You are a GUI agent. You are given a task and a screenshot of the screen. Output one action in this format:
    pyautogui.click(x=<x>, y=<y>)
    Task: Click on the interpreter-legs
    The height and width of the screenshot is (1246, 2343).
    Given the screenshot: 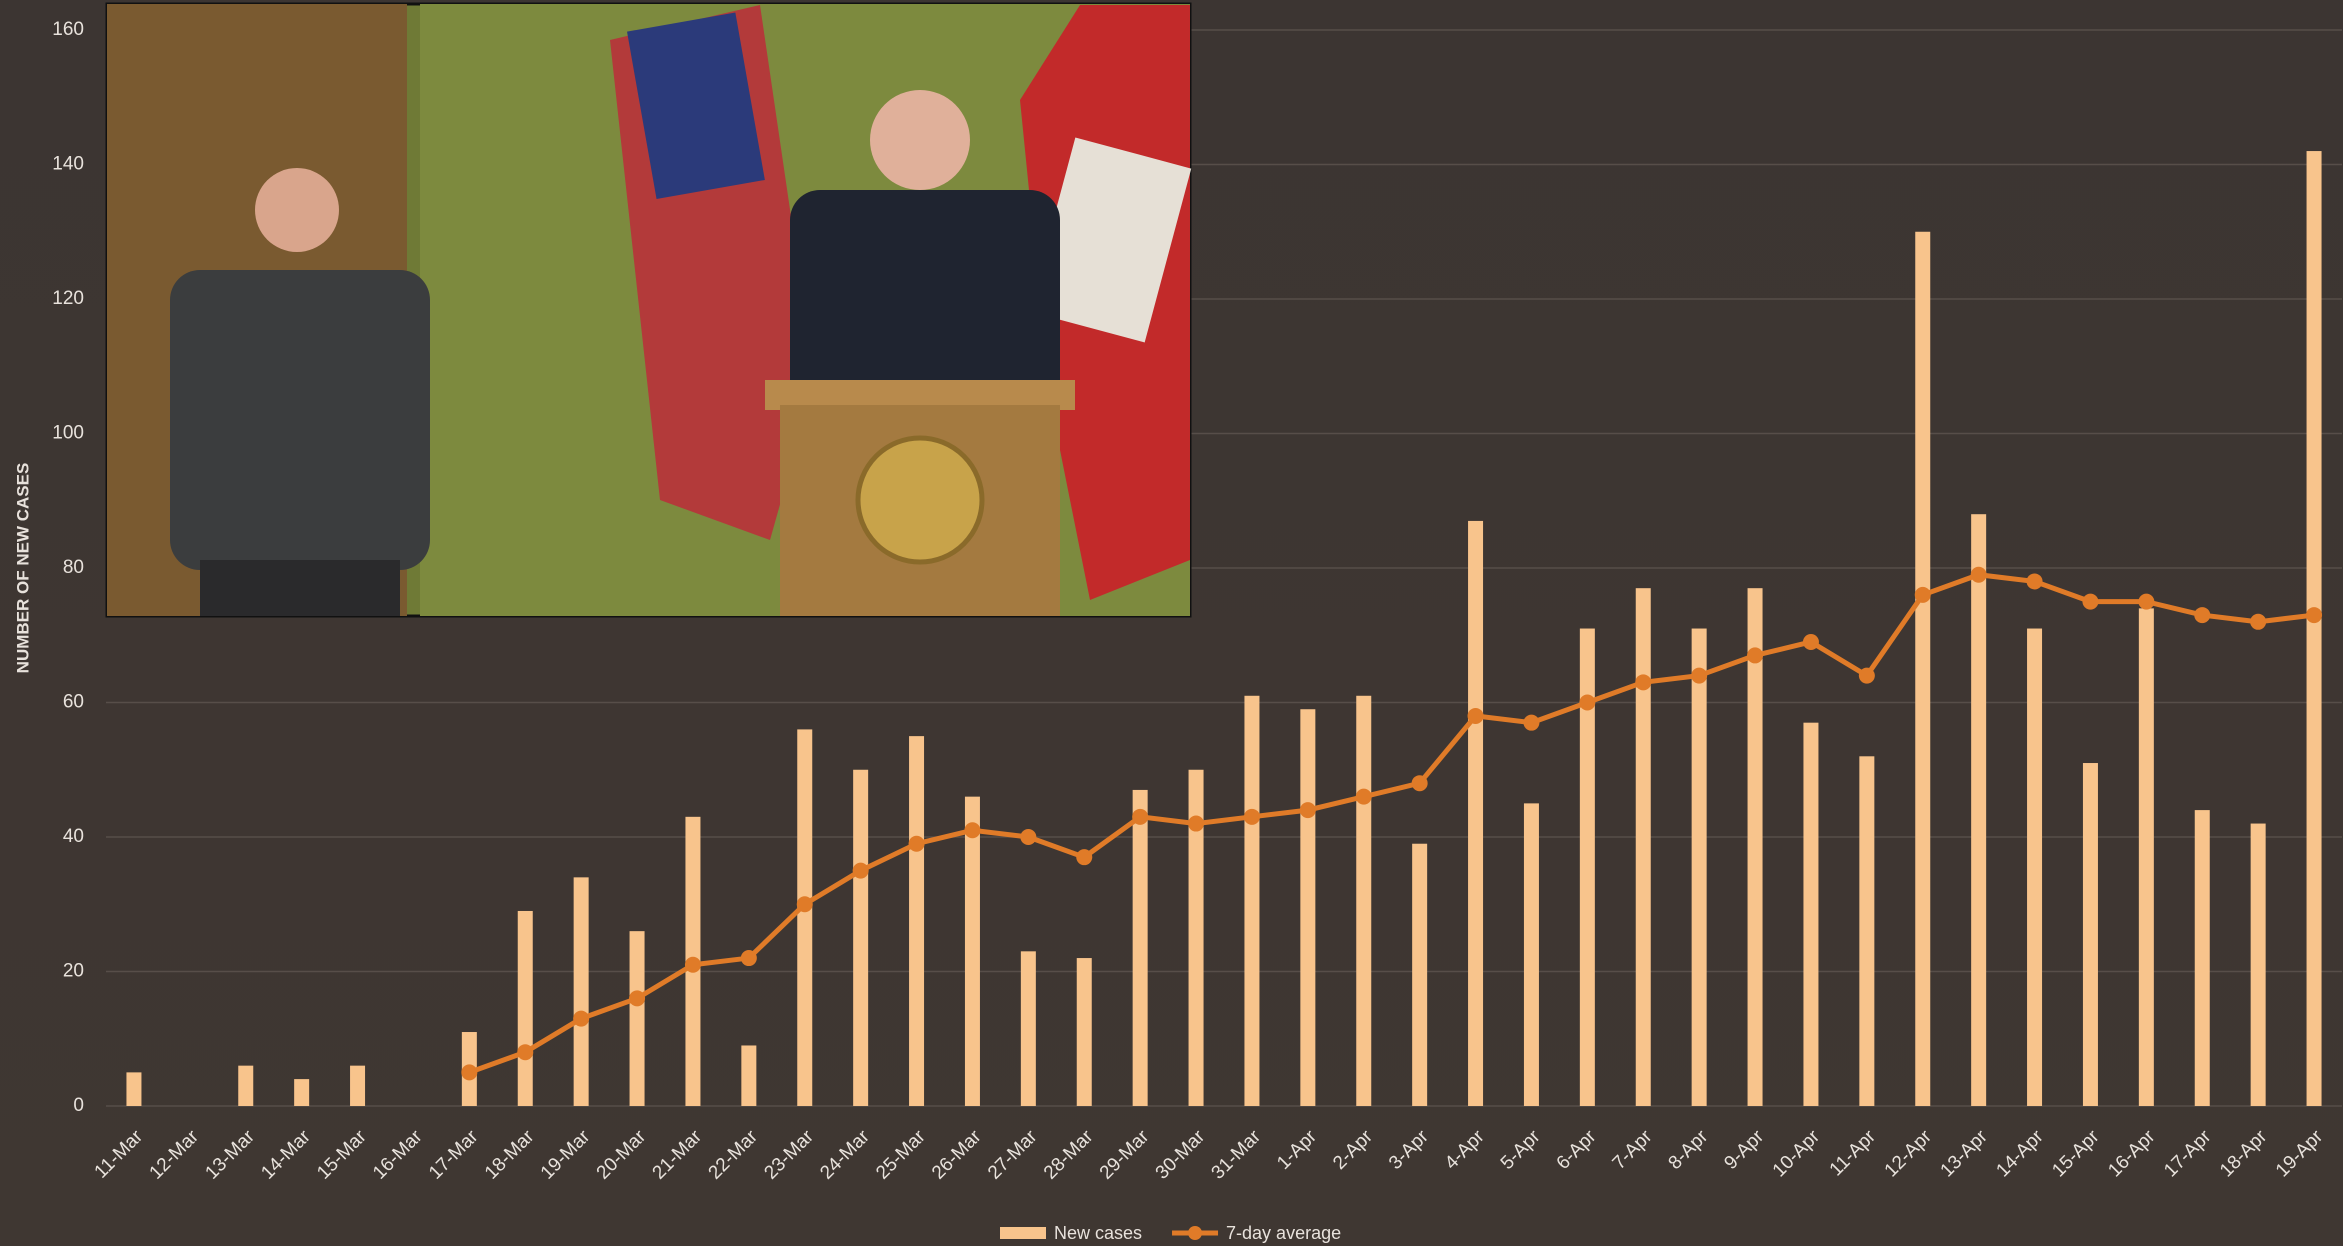 What is the action you would take?
    pyautogui.click(x=300, y=588)
    